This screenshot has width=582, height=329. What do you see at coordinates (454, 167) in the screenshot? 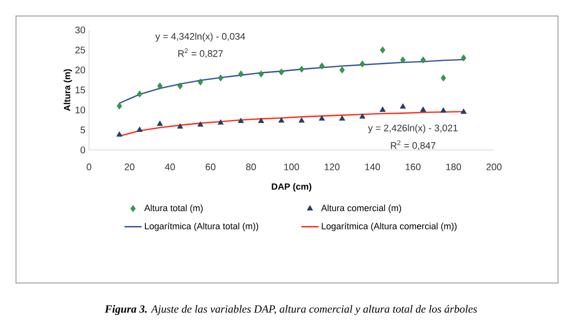
I see `x-tick-label: 180` at bounding box center [454, 167].